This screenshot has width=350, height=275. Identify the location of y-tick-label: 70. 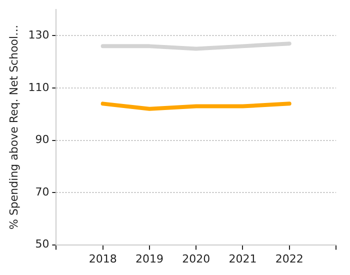
(42, 191).